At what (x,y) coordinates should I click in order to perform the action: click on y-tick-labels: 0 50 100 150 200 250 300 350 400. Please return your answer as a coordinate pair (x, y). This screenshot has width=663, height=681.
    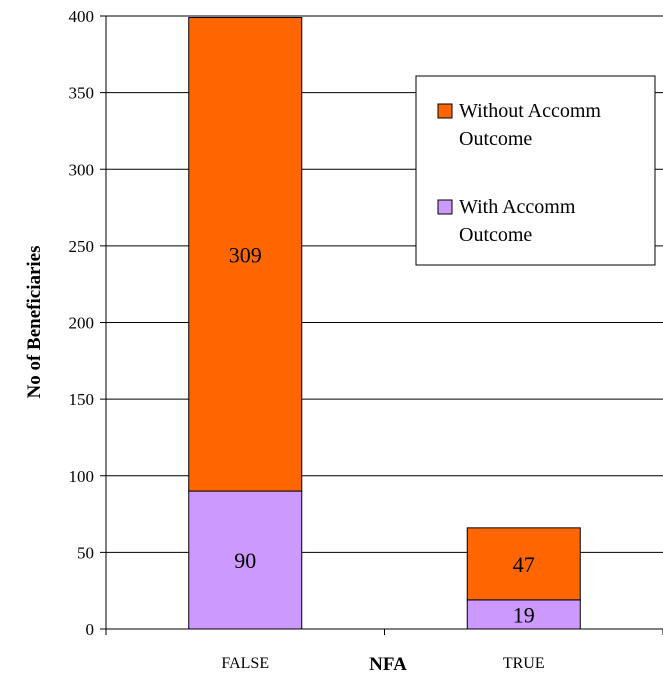
    Looking at the image, I should click on (82, 323).